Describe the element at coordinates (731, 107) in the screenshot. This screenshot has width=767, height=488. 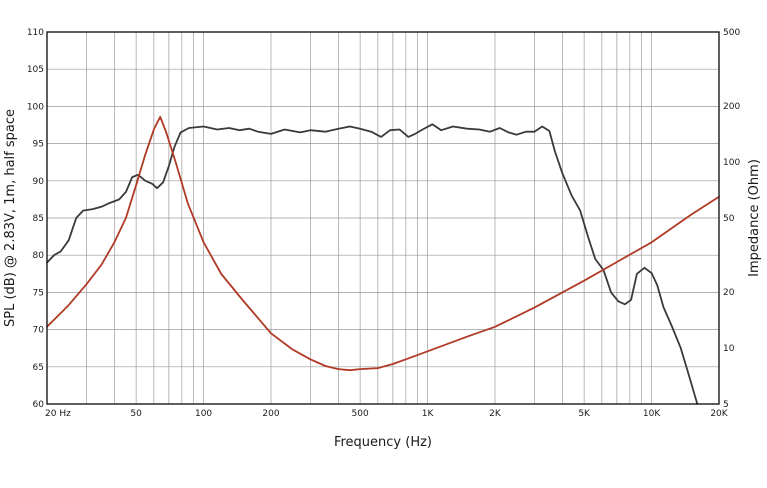
I see `y2-tick-label: 200` at that location.